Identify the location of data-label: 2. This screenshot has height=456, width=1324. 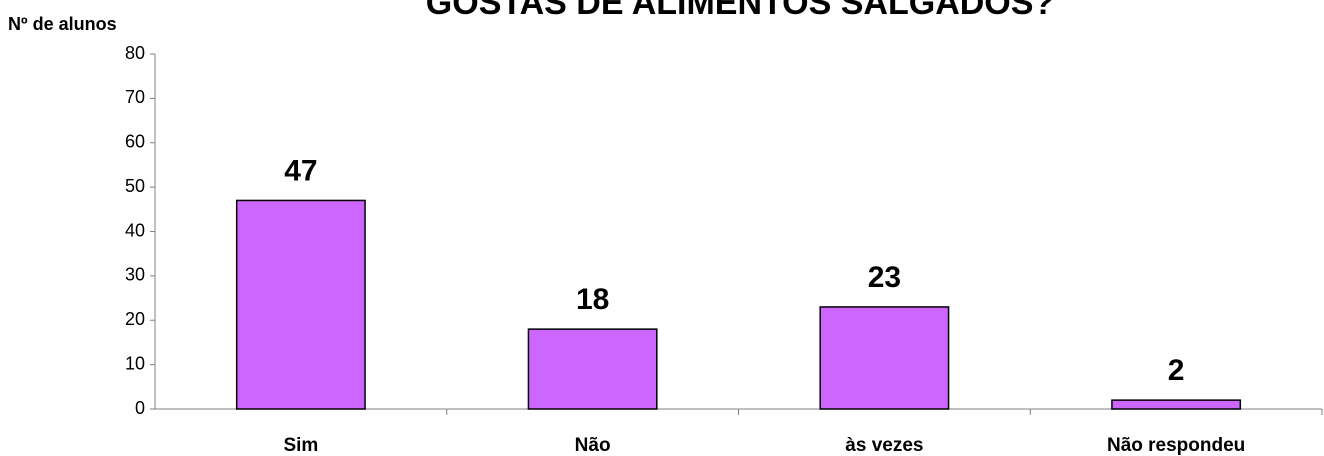
(1176, 370).